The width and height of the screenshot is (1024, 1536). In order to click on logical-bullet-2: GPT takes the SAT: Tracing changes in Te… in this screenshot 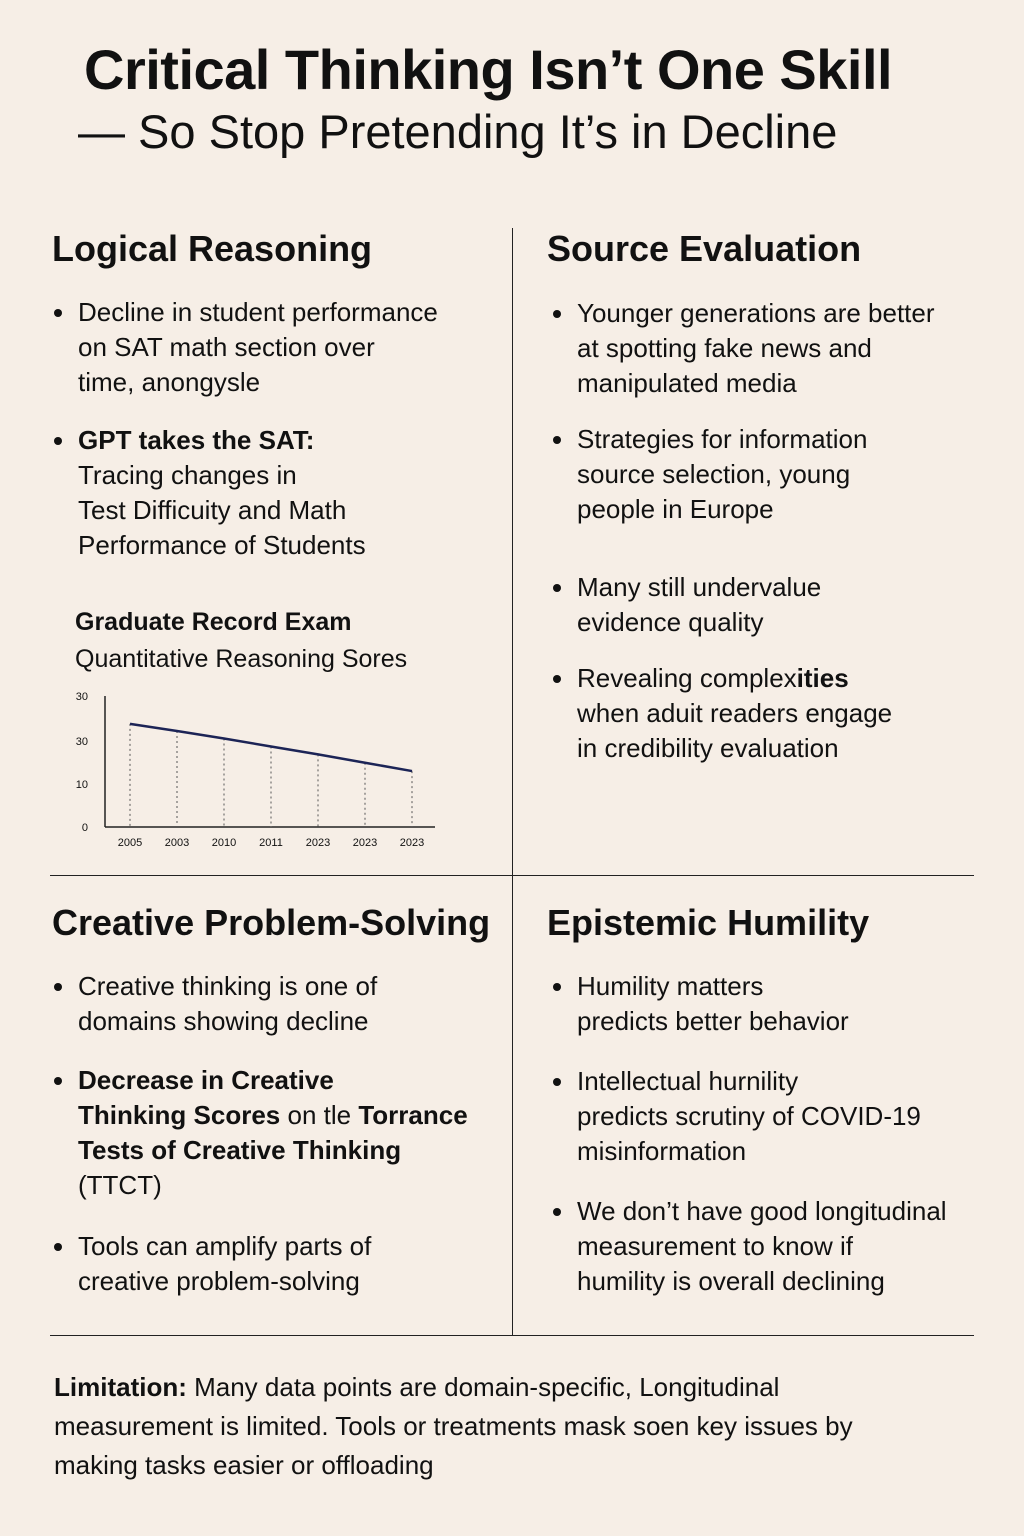, I will do `click(209, 493)`.